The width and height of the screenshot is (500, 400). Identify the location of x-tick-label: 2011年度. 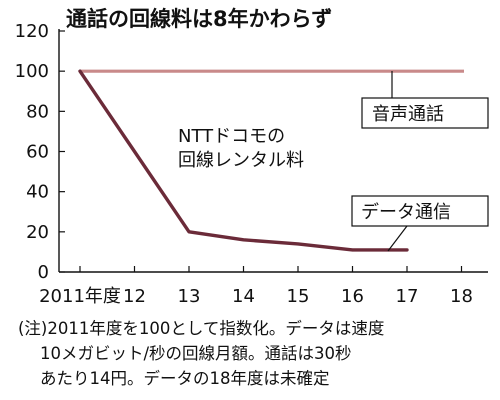
(80, 296).